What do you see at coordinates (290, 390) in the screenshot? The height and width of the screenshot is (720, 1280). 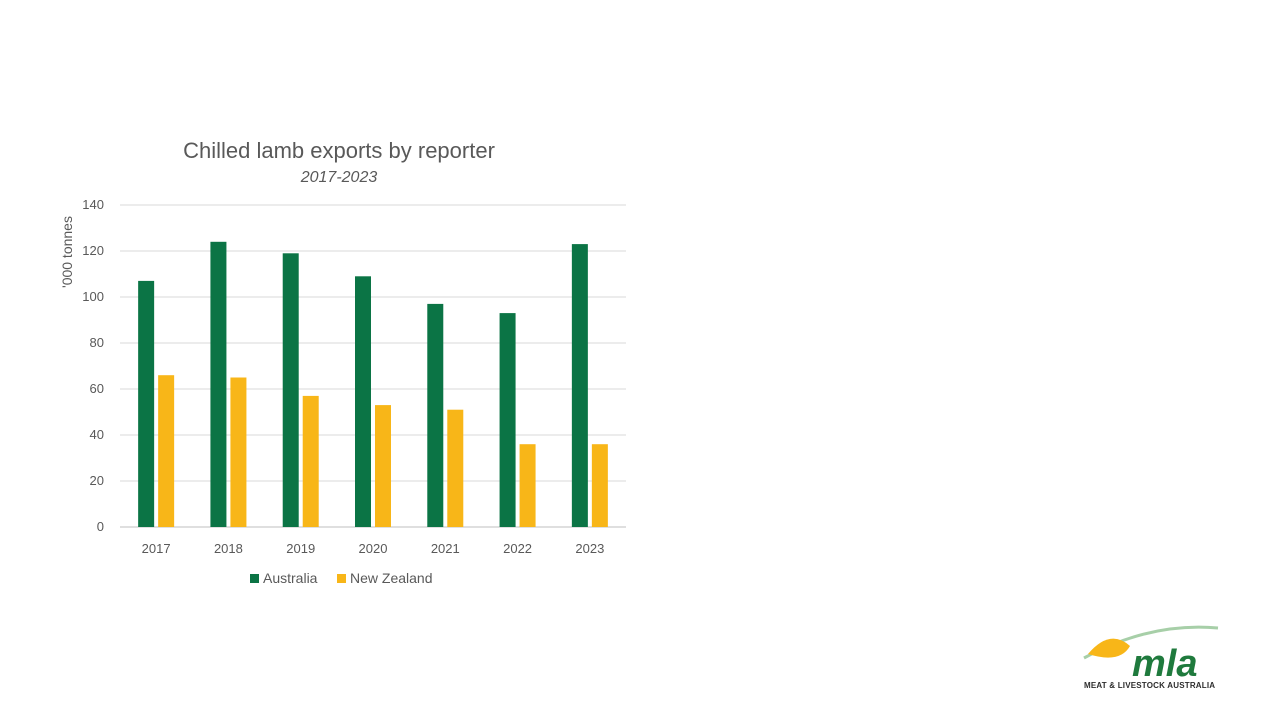 I see `bar-australia-2019` at bounding box center [290, 390].